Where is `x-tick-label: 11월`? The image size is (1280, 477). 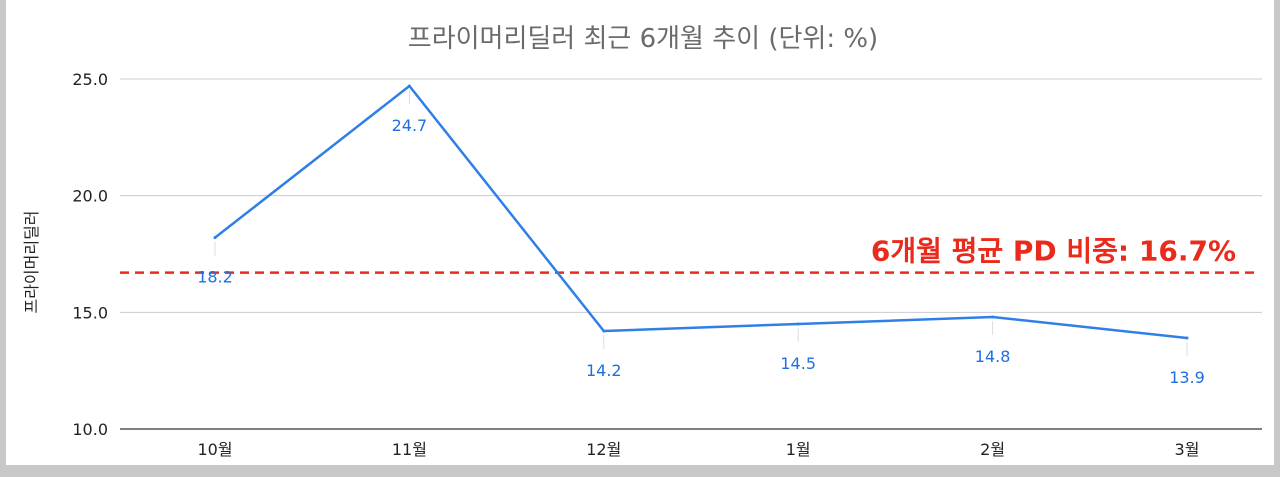
x-tick-label: 11월 is located at coordinates (409, 449).